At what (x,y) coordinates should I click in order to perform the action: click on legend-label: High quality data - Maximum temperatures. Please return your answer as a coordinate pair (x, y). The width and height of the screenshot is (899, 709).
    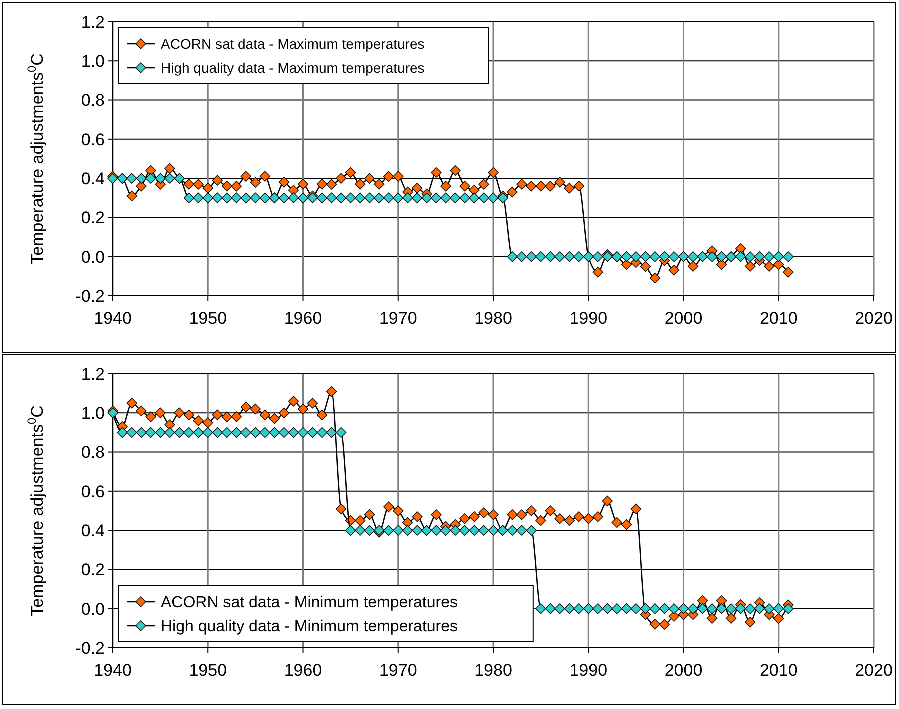
    Looking at the image, I should click on (293, 68).